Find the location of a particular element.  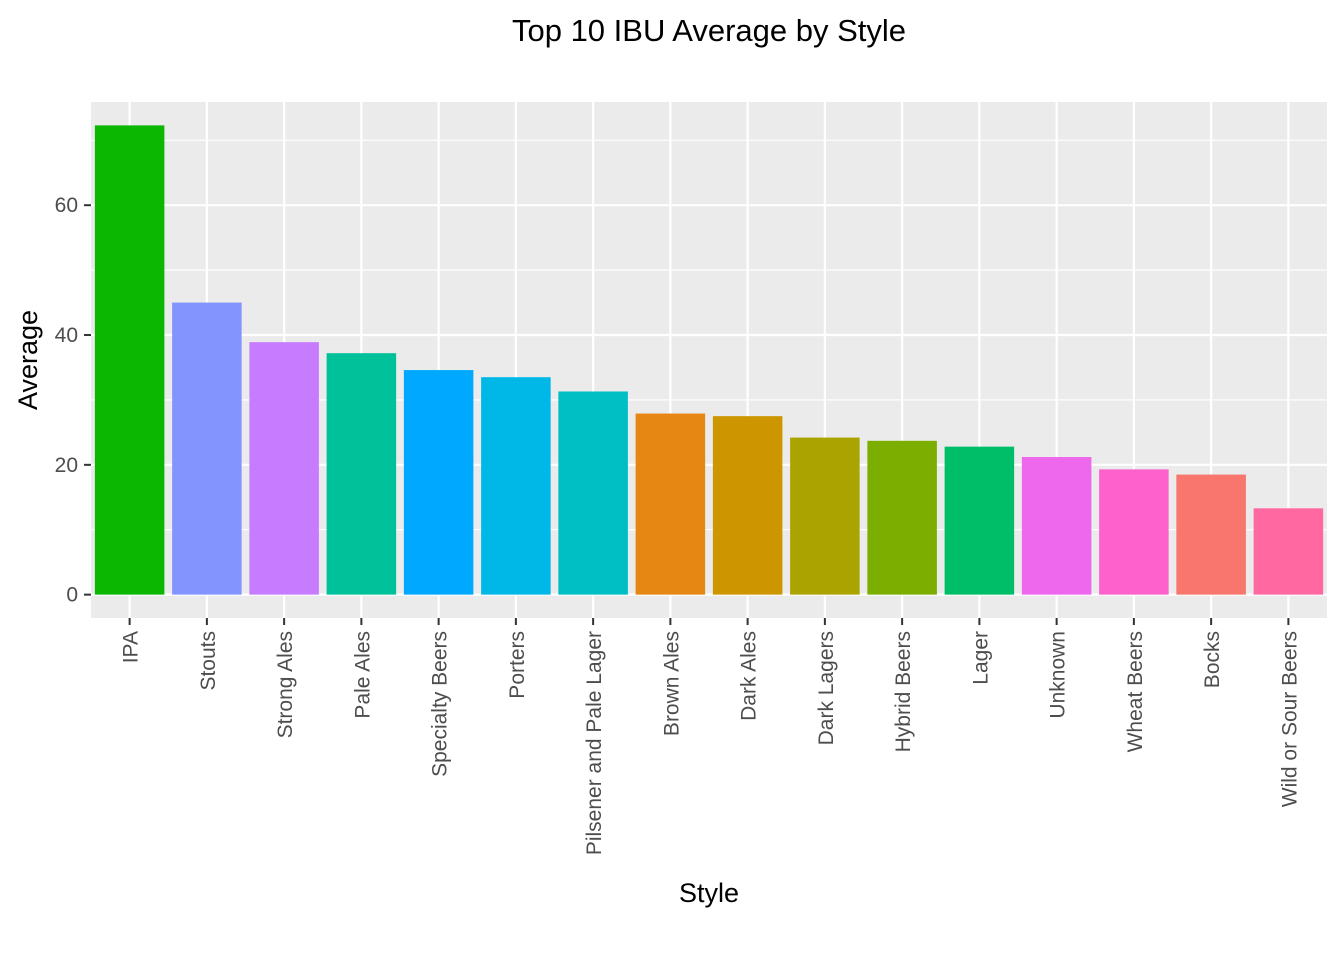

x-tick-label: Pilsener and Pale Lager is located at coordinates (594, 743).